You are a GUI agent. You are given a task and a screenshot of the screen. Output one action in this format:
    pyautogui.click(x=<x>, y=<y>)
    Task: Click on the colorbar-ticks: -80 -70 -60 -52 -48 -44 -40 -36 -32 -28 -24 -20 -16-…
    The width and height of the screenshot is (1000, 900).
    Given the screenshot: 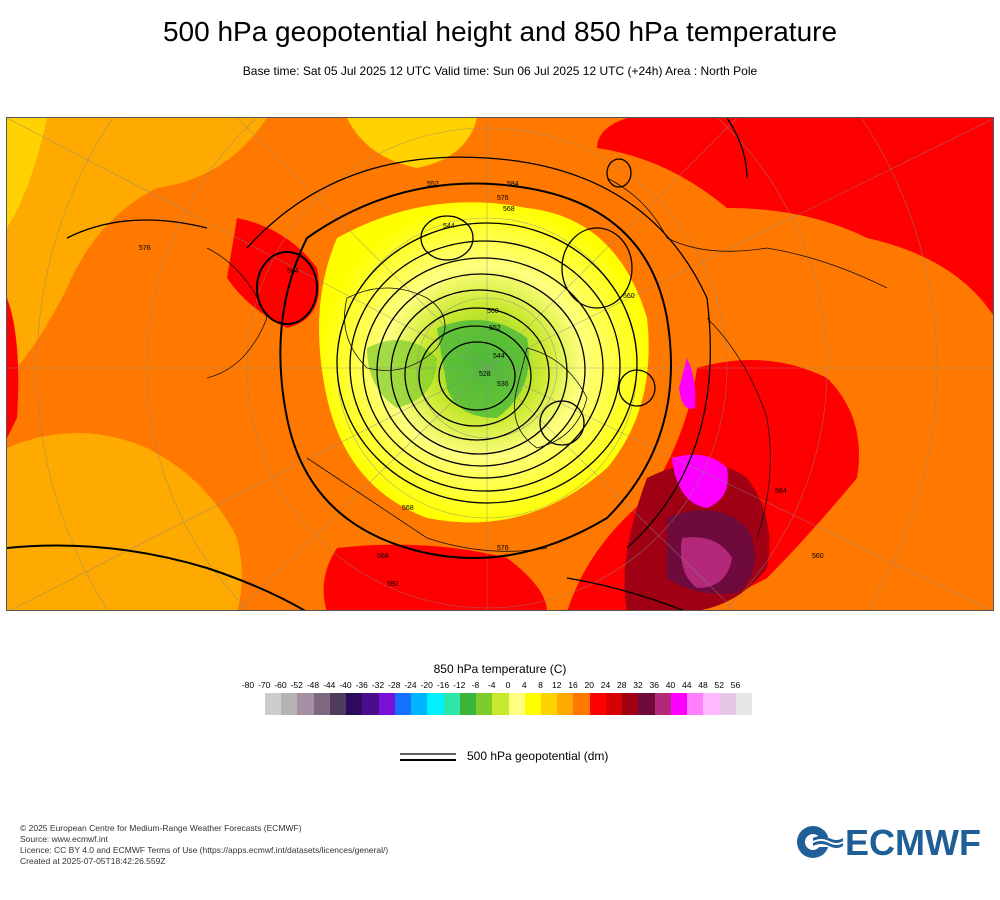 What is the action you would take?
    pyautogui.click(x=500, y=687)
    